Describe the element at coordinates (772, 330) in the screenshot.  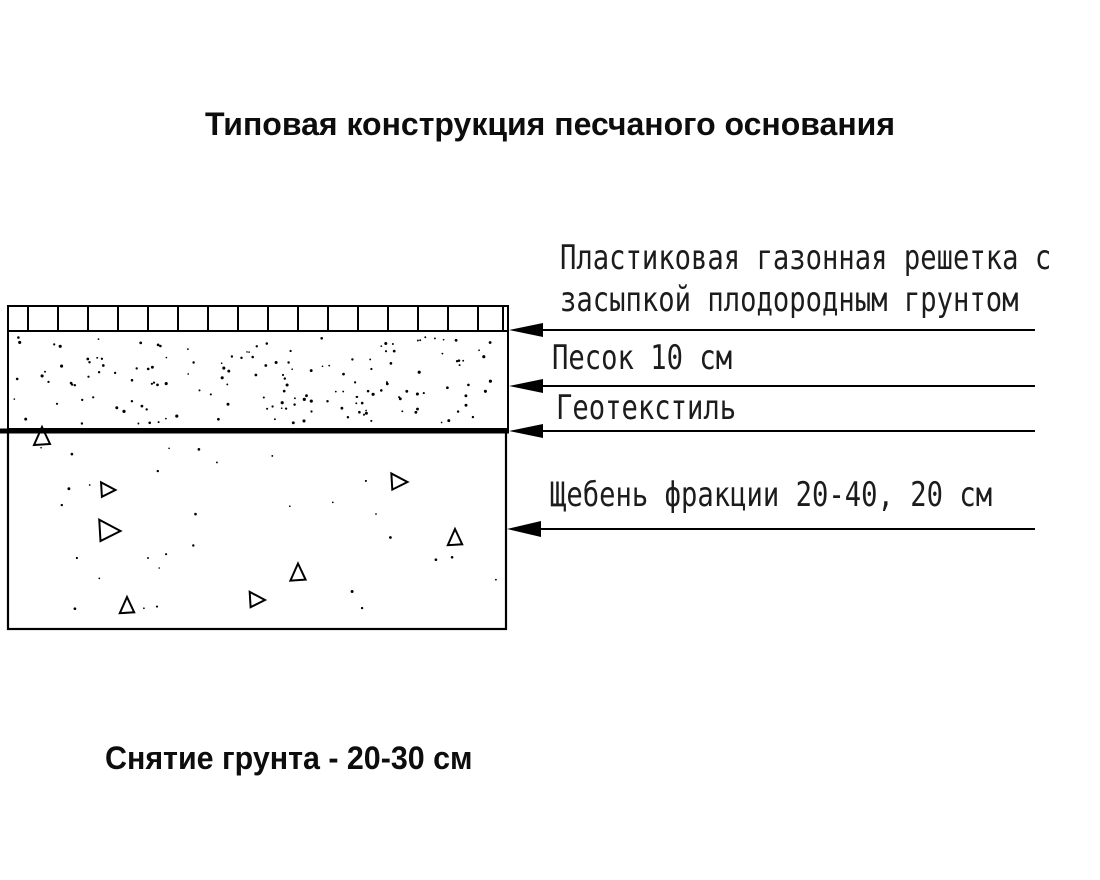
I see `leader-lawn-grid` at that location.